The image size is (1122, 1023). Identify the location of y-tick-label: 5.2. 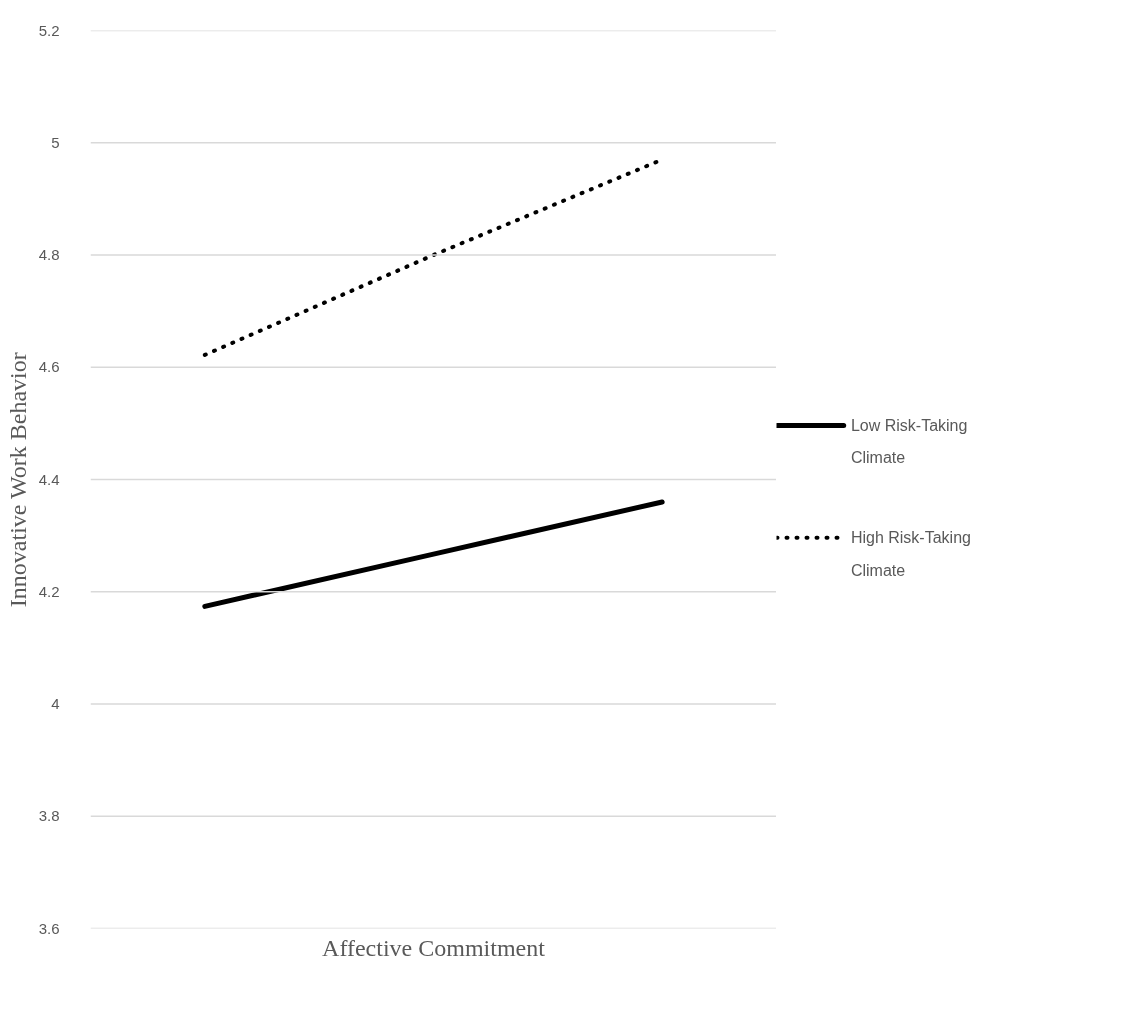
(49, 30).